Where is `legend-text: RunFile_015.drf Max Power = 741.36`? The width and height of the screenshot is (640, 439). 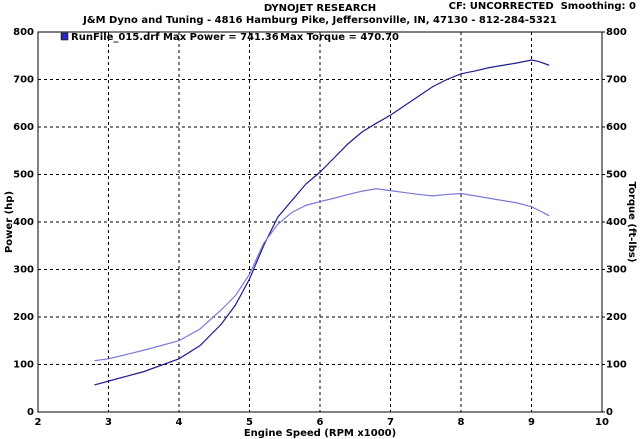
legend-text: RunFile_015.drf Max Power = 741.36 is located at coordinates (175, 37).